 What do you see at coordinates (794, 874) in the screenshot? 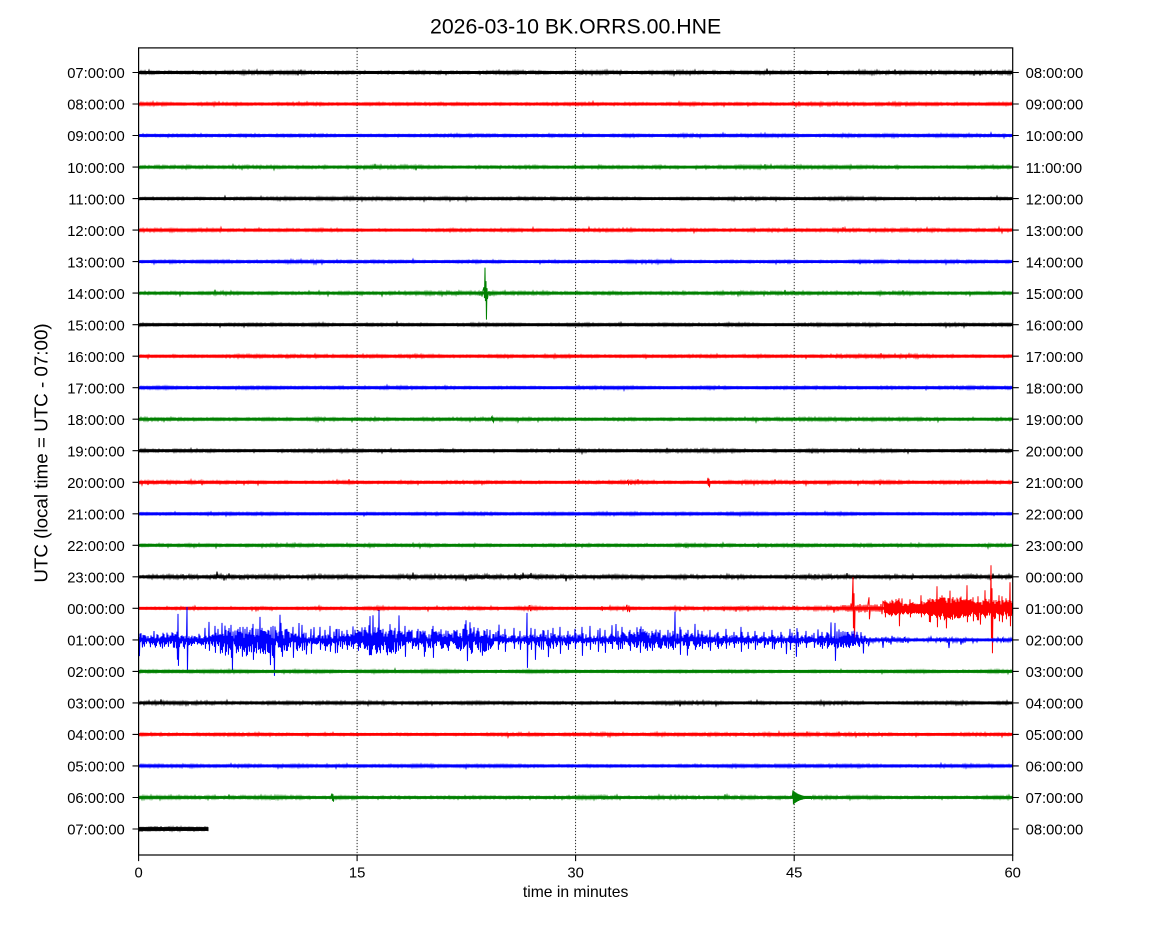
I see `svg-text: 45` at bounding box center [794, 874].